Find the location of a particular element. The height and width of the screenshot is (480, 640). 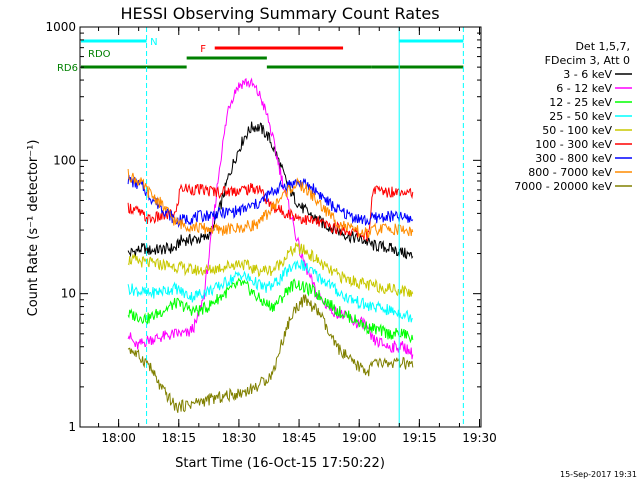

flag-bars: N F RDO RD6 is located at coordinates (260, 55).